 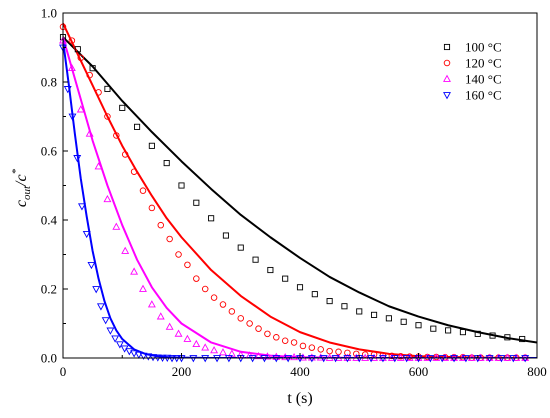 What do you see at coordinates (299, 398) in the screenshot?
I see `x-axis-title: t (s)` at bounding box center [299, 398].